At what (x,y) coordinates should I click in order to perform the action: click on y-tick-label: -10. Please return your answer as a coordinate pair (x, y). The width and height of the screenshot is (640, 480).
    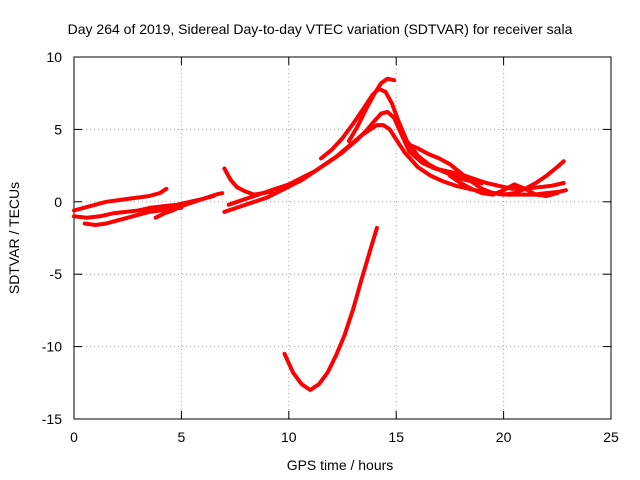
    Looking at the image, I should click on (52, 347).